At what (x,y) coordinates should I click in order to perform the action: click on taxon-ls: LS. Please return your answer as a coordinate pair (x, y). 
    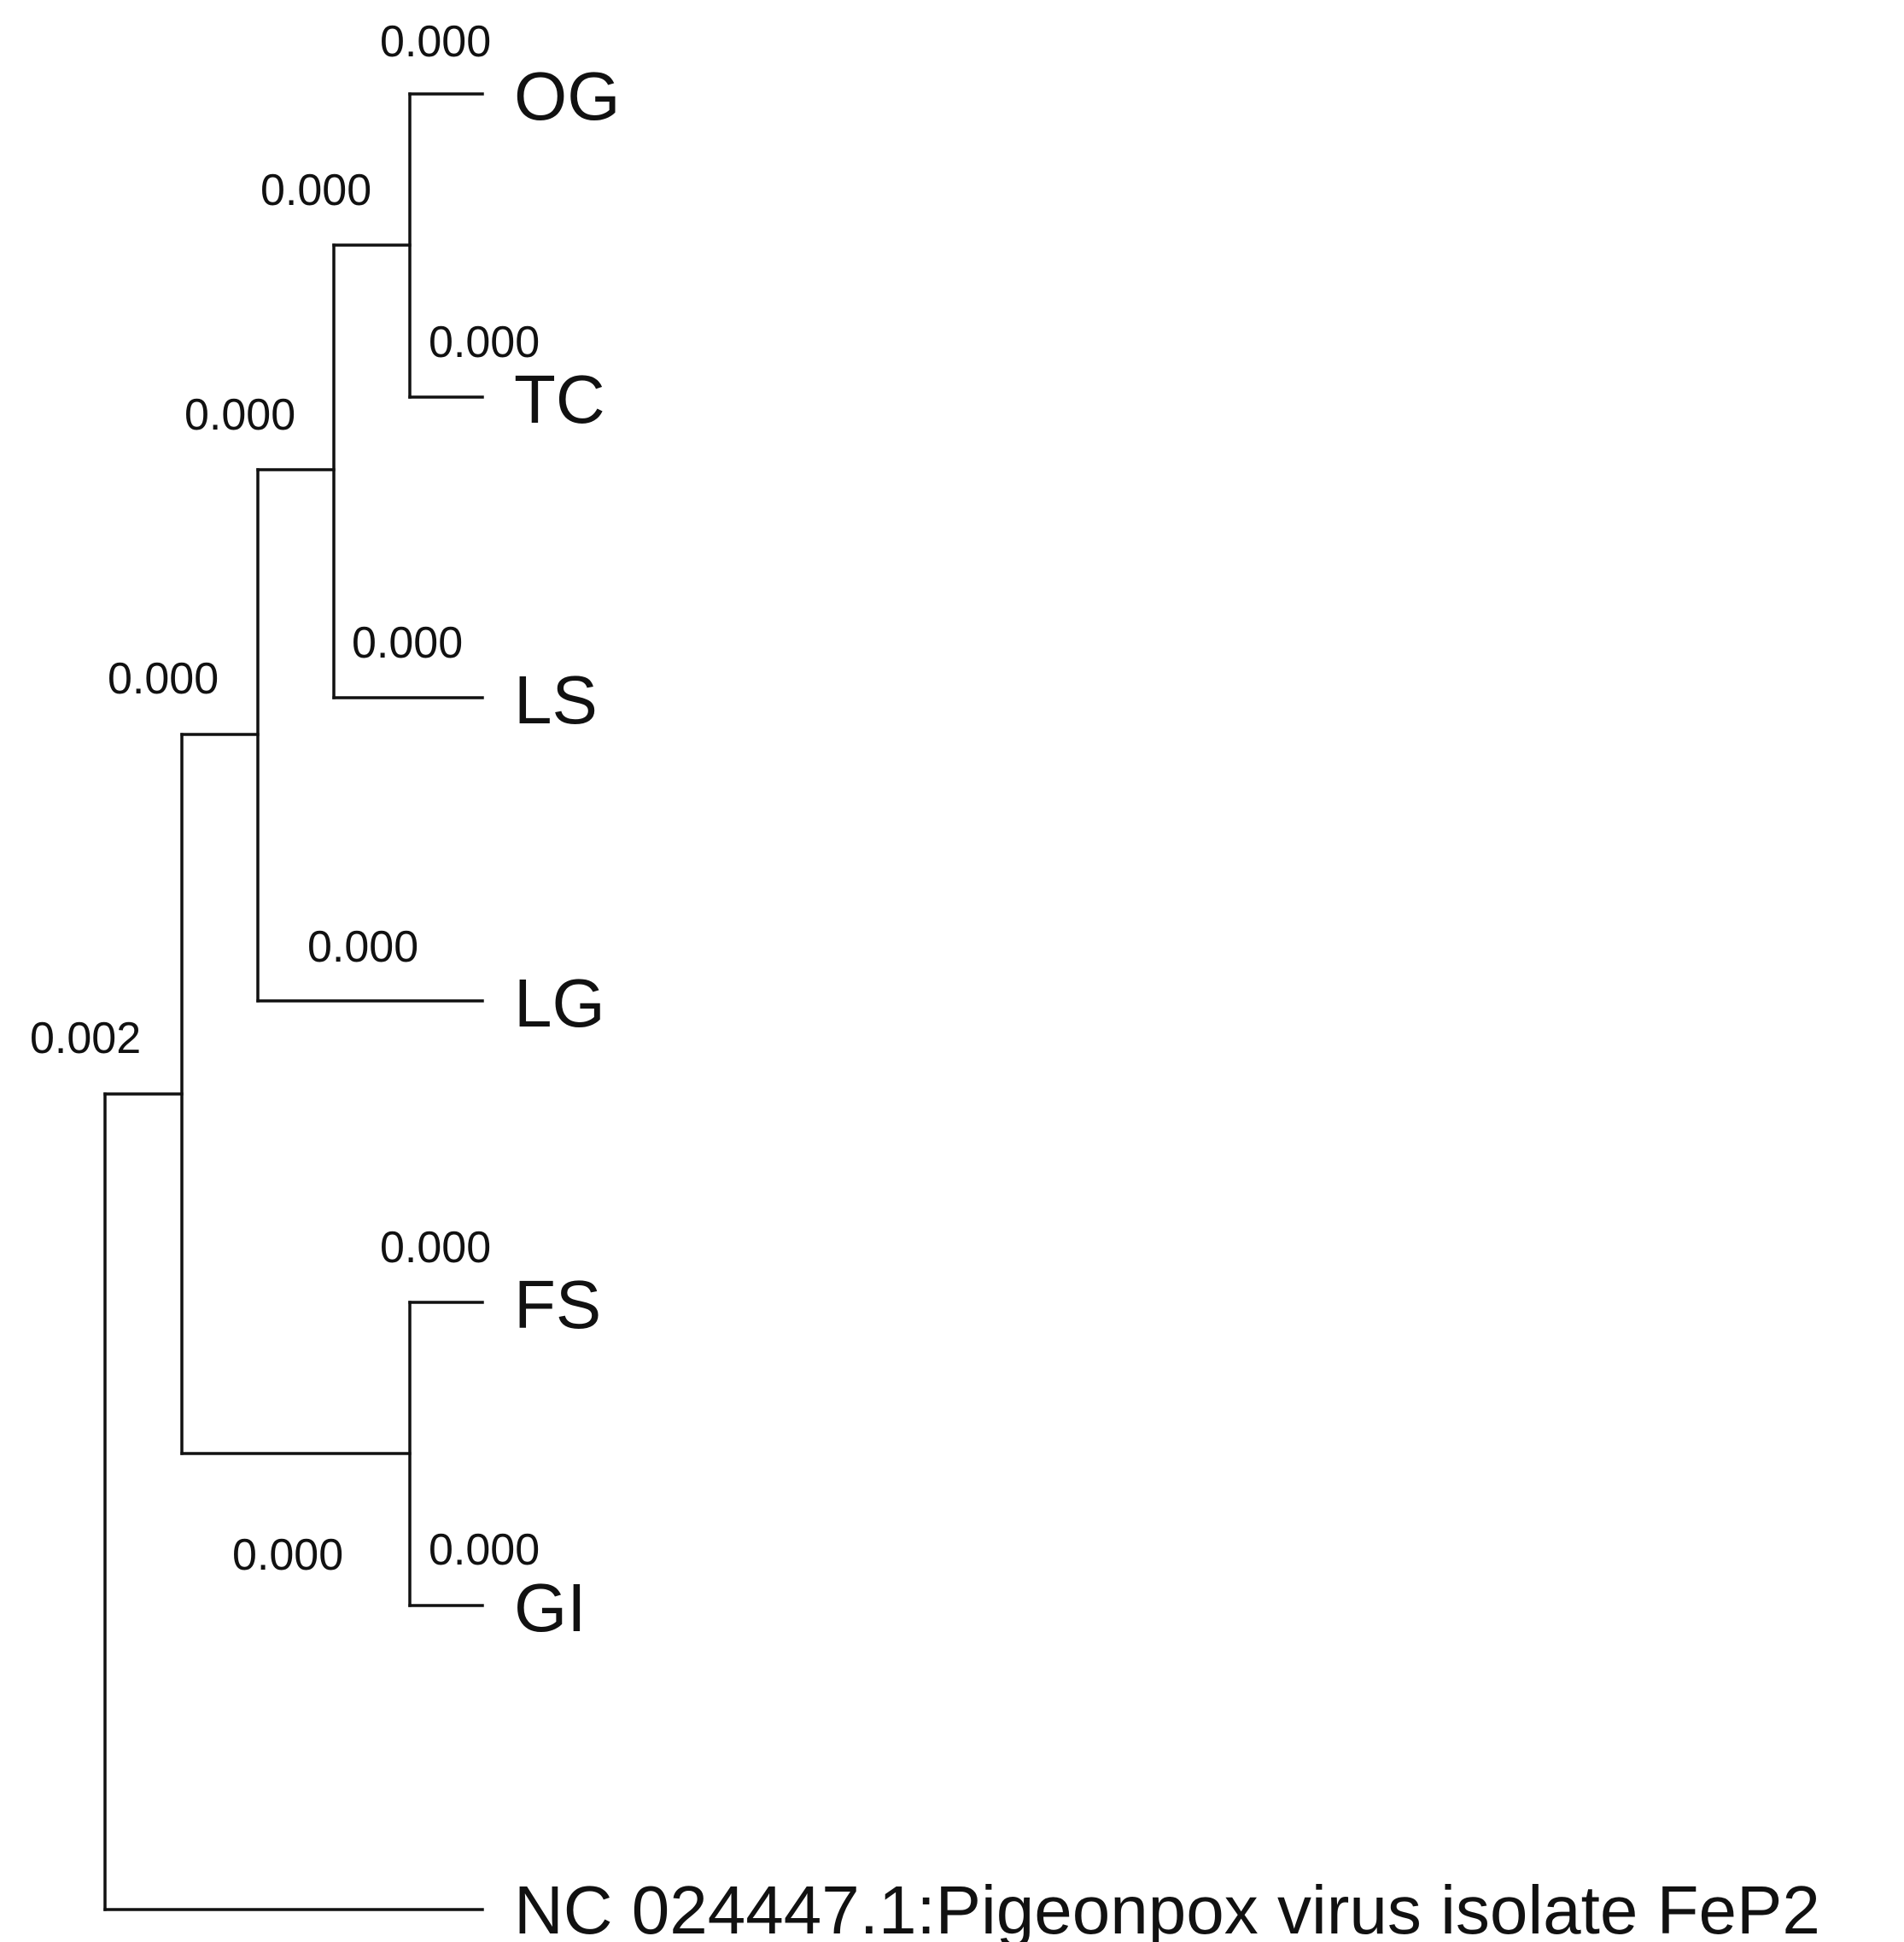
    Looking at the image, I should click on (556, 700).